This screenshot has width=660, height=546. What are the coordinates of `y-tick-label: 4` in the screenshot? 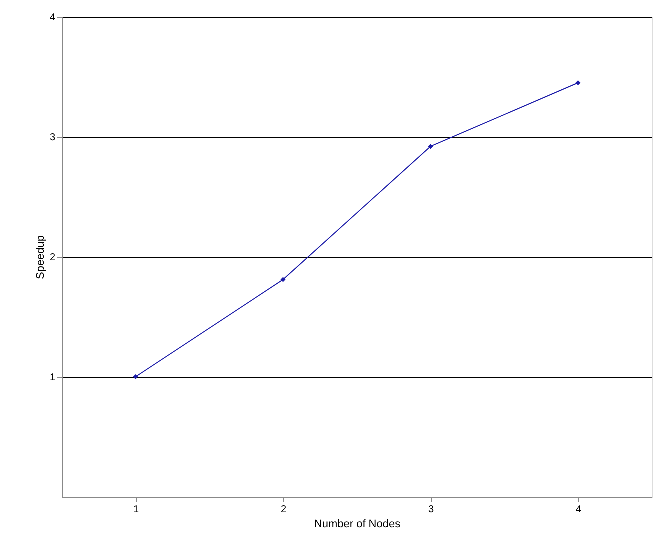 It's located at (53, 18).